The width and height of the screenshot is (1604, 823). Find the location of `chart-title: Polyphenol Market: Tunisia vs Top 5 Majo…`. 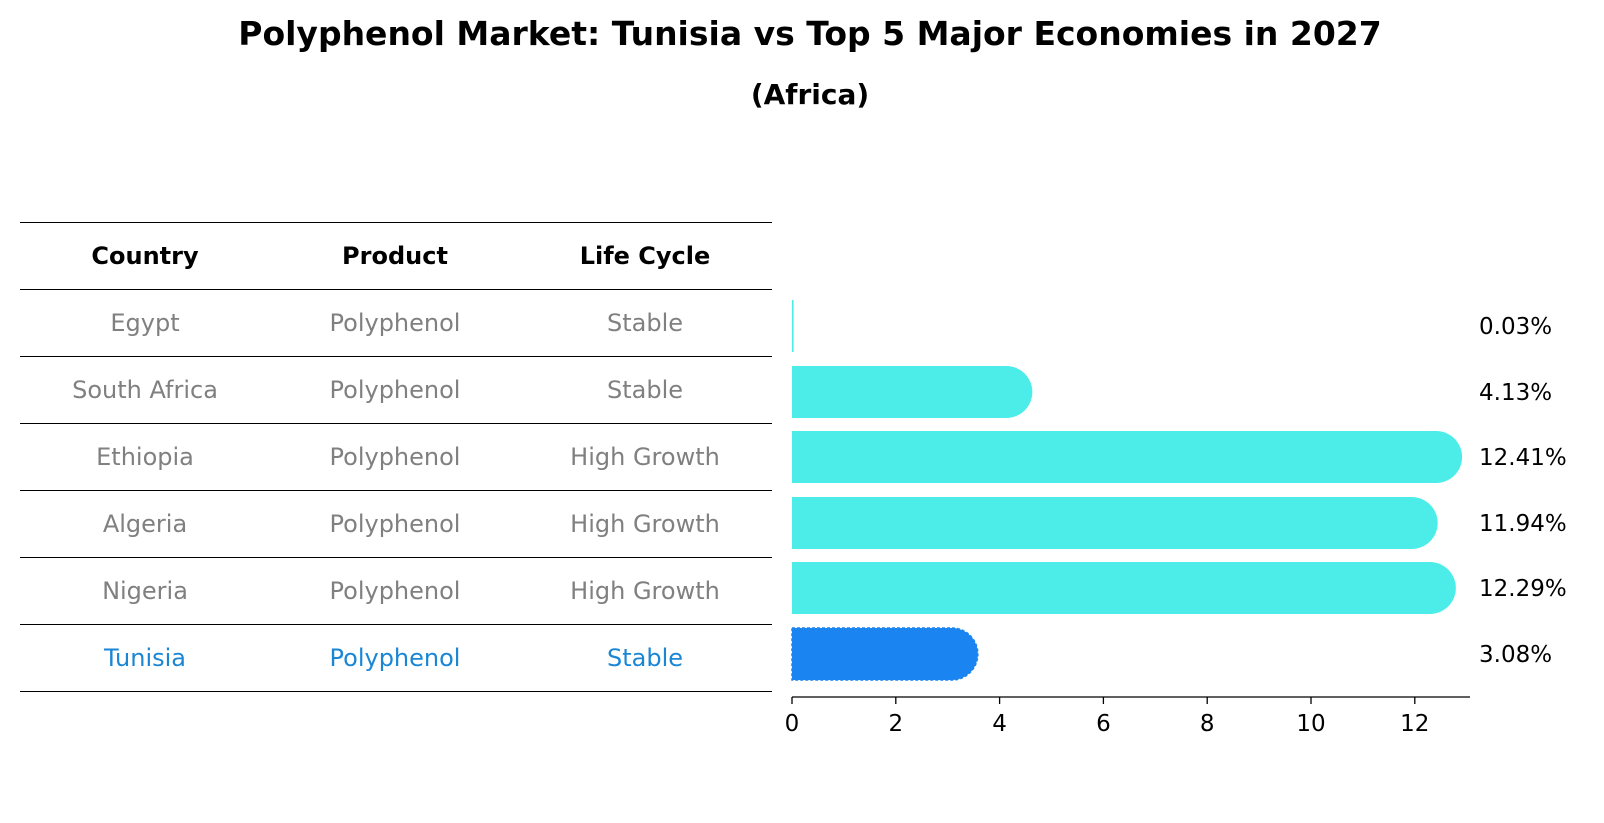

chart-title: Polyphenol Market: Tunisia vs Top 5 Majo… is located at coordinates (810, 33).